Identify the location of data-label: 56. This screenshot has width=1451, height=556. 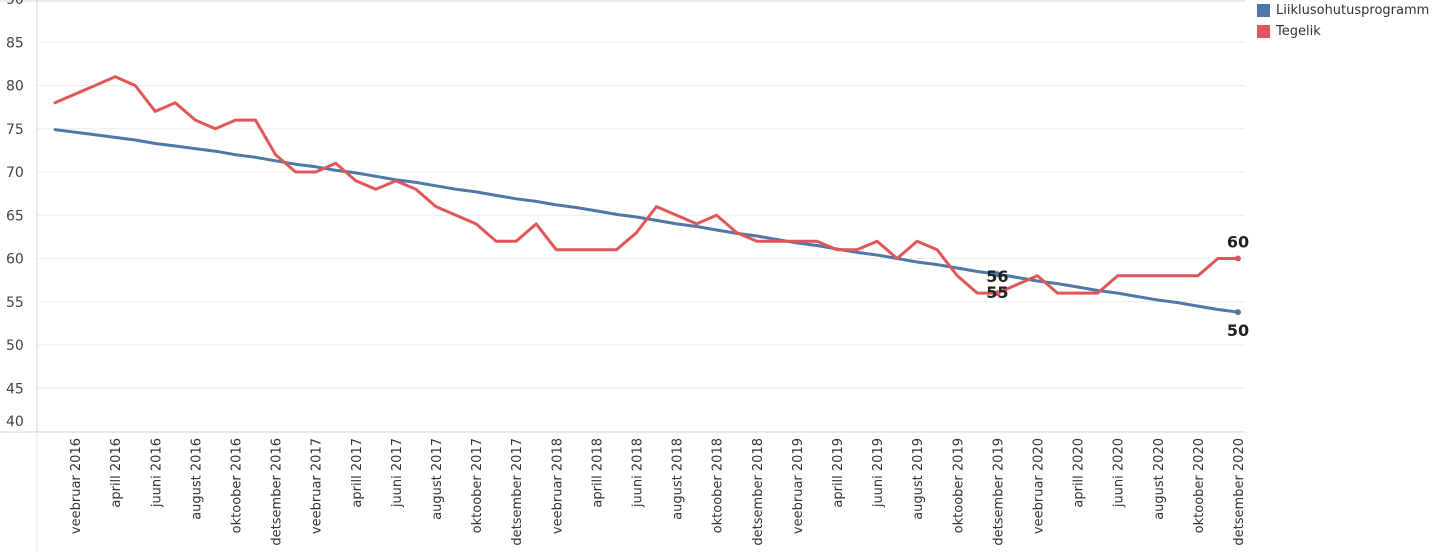
(997, 276).